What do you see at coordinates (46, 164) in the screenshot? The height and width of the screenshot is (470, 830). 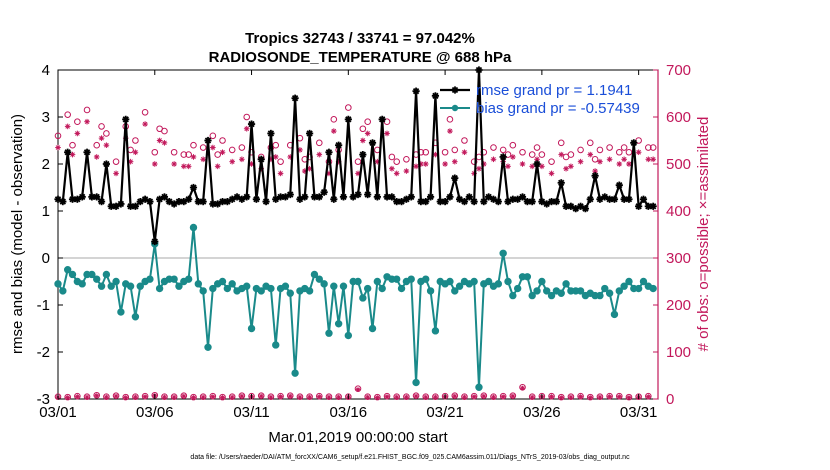 I see `y-tick-label-left: 2` at bounding box center [46, 164].